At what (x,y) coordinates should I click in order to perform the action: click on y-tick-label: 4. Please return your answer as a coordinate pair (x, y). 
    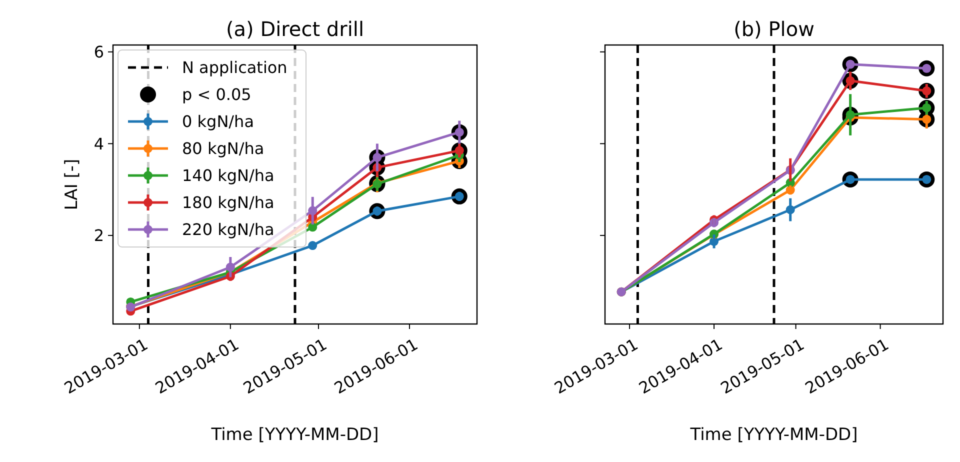
    Looking at the image, I should click on (99, 144).